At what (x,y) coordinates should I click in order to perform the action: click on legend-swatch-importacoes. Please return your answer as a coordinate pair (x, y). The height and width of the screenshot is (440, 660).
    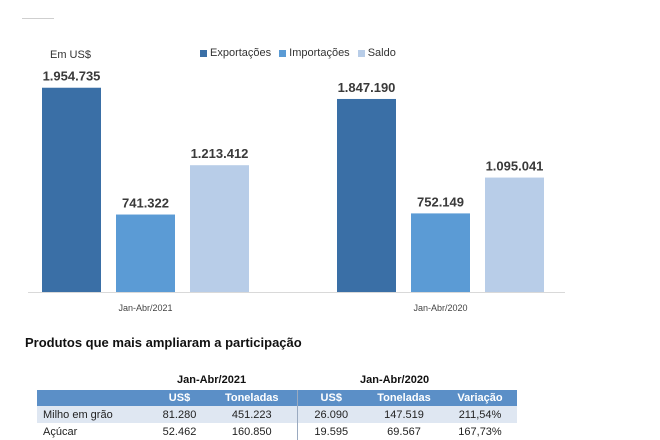
    Looking at the image, I should click on (283, 53).